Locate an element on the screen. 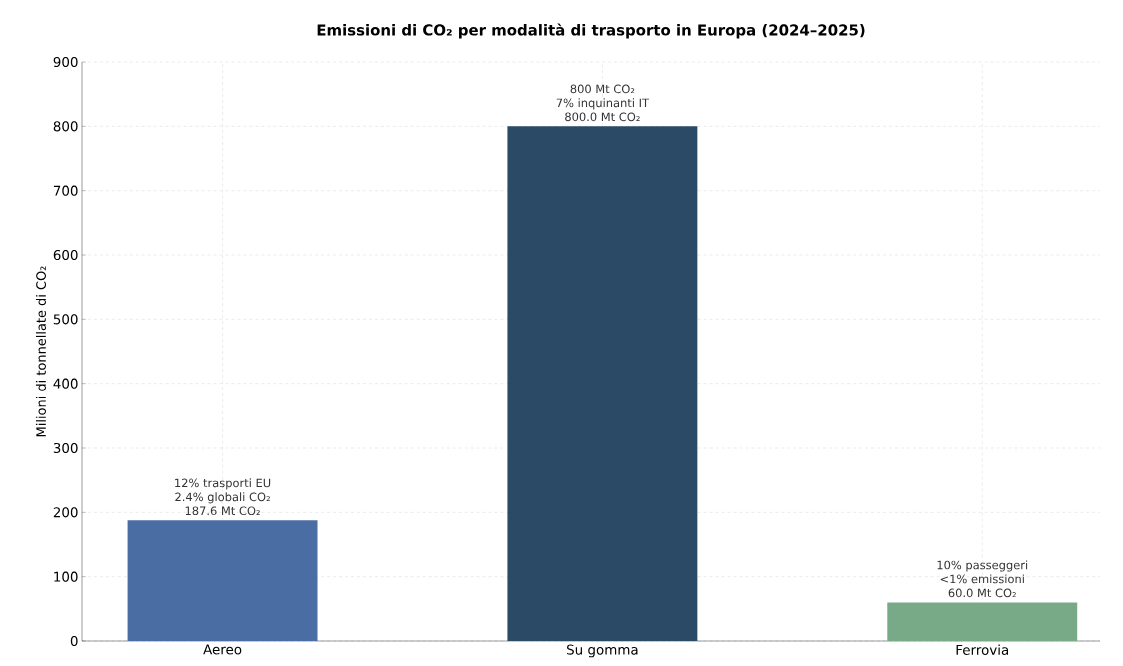 The height and width of the screenshot is (666, 1123). y-tick-label: 900 is located at coordinates (65, 62).